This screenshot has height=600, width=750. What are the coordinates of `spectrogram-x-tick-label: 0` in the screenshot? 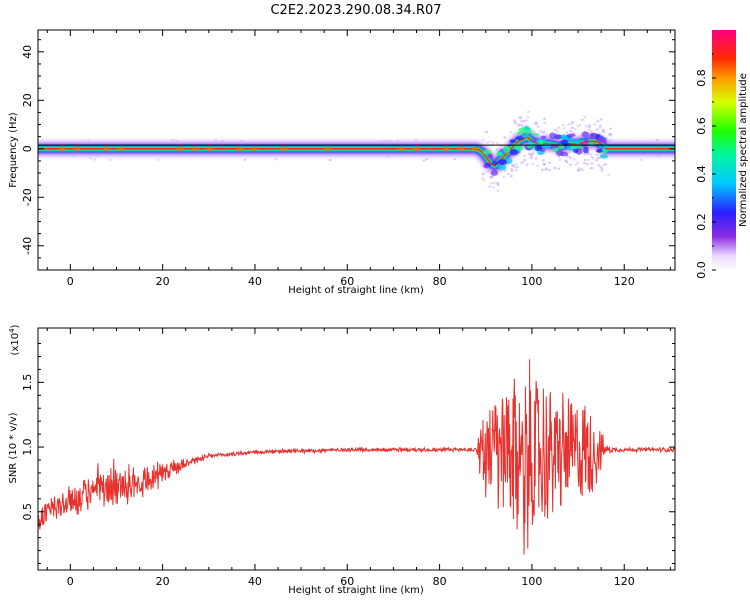 It's located at (70, 281).